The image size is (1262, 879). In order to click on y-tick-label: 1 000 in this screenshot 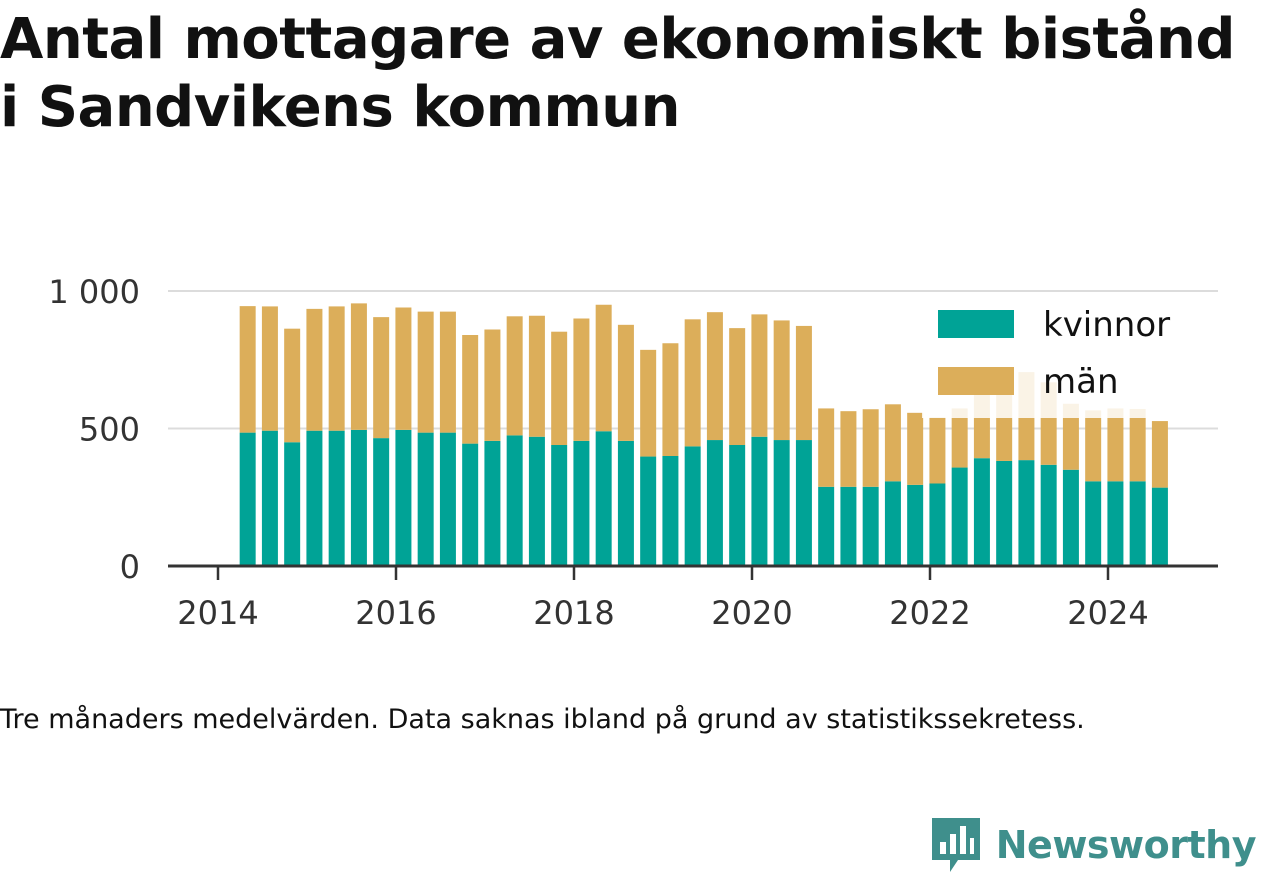, I will do `click(94, 292)`.